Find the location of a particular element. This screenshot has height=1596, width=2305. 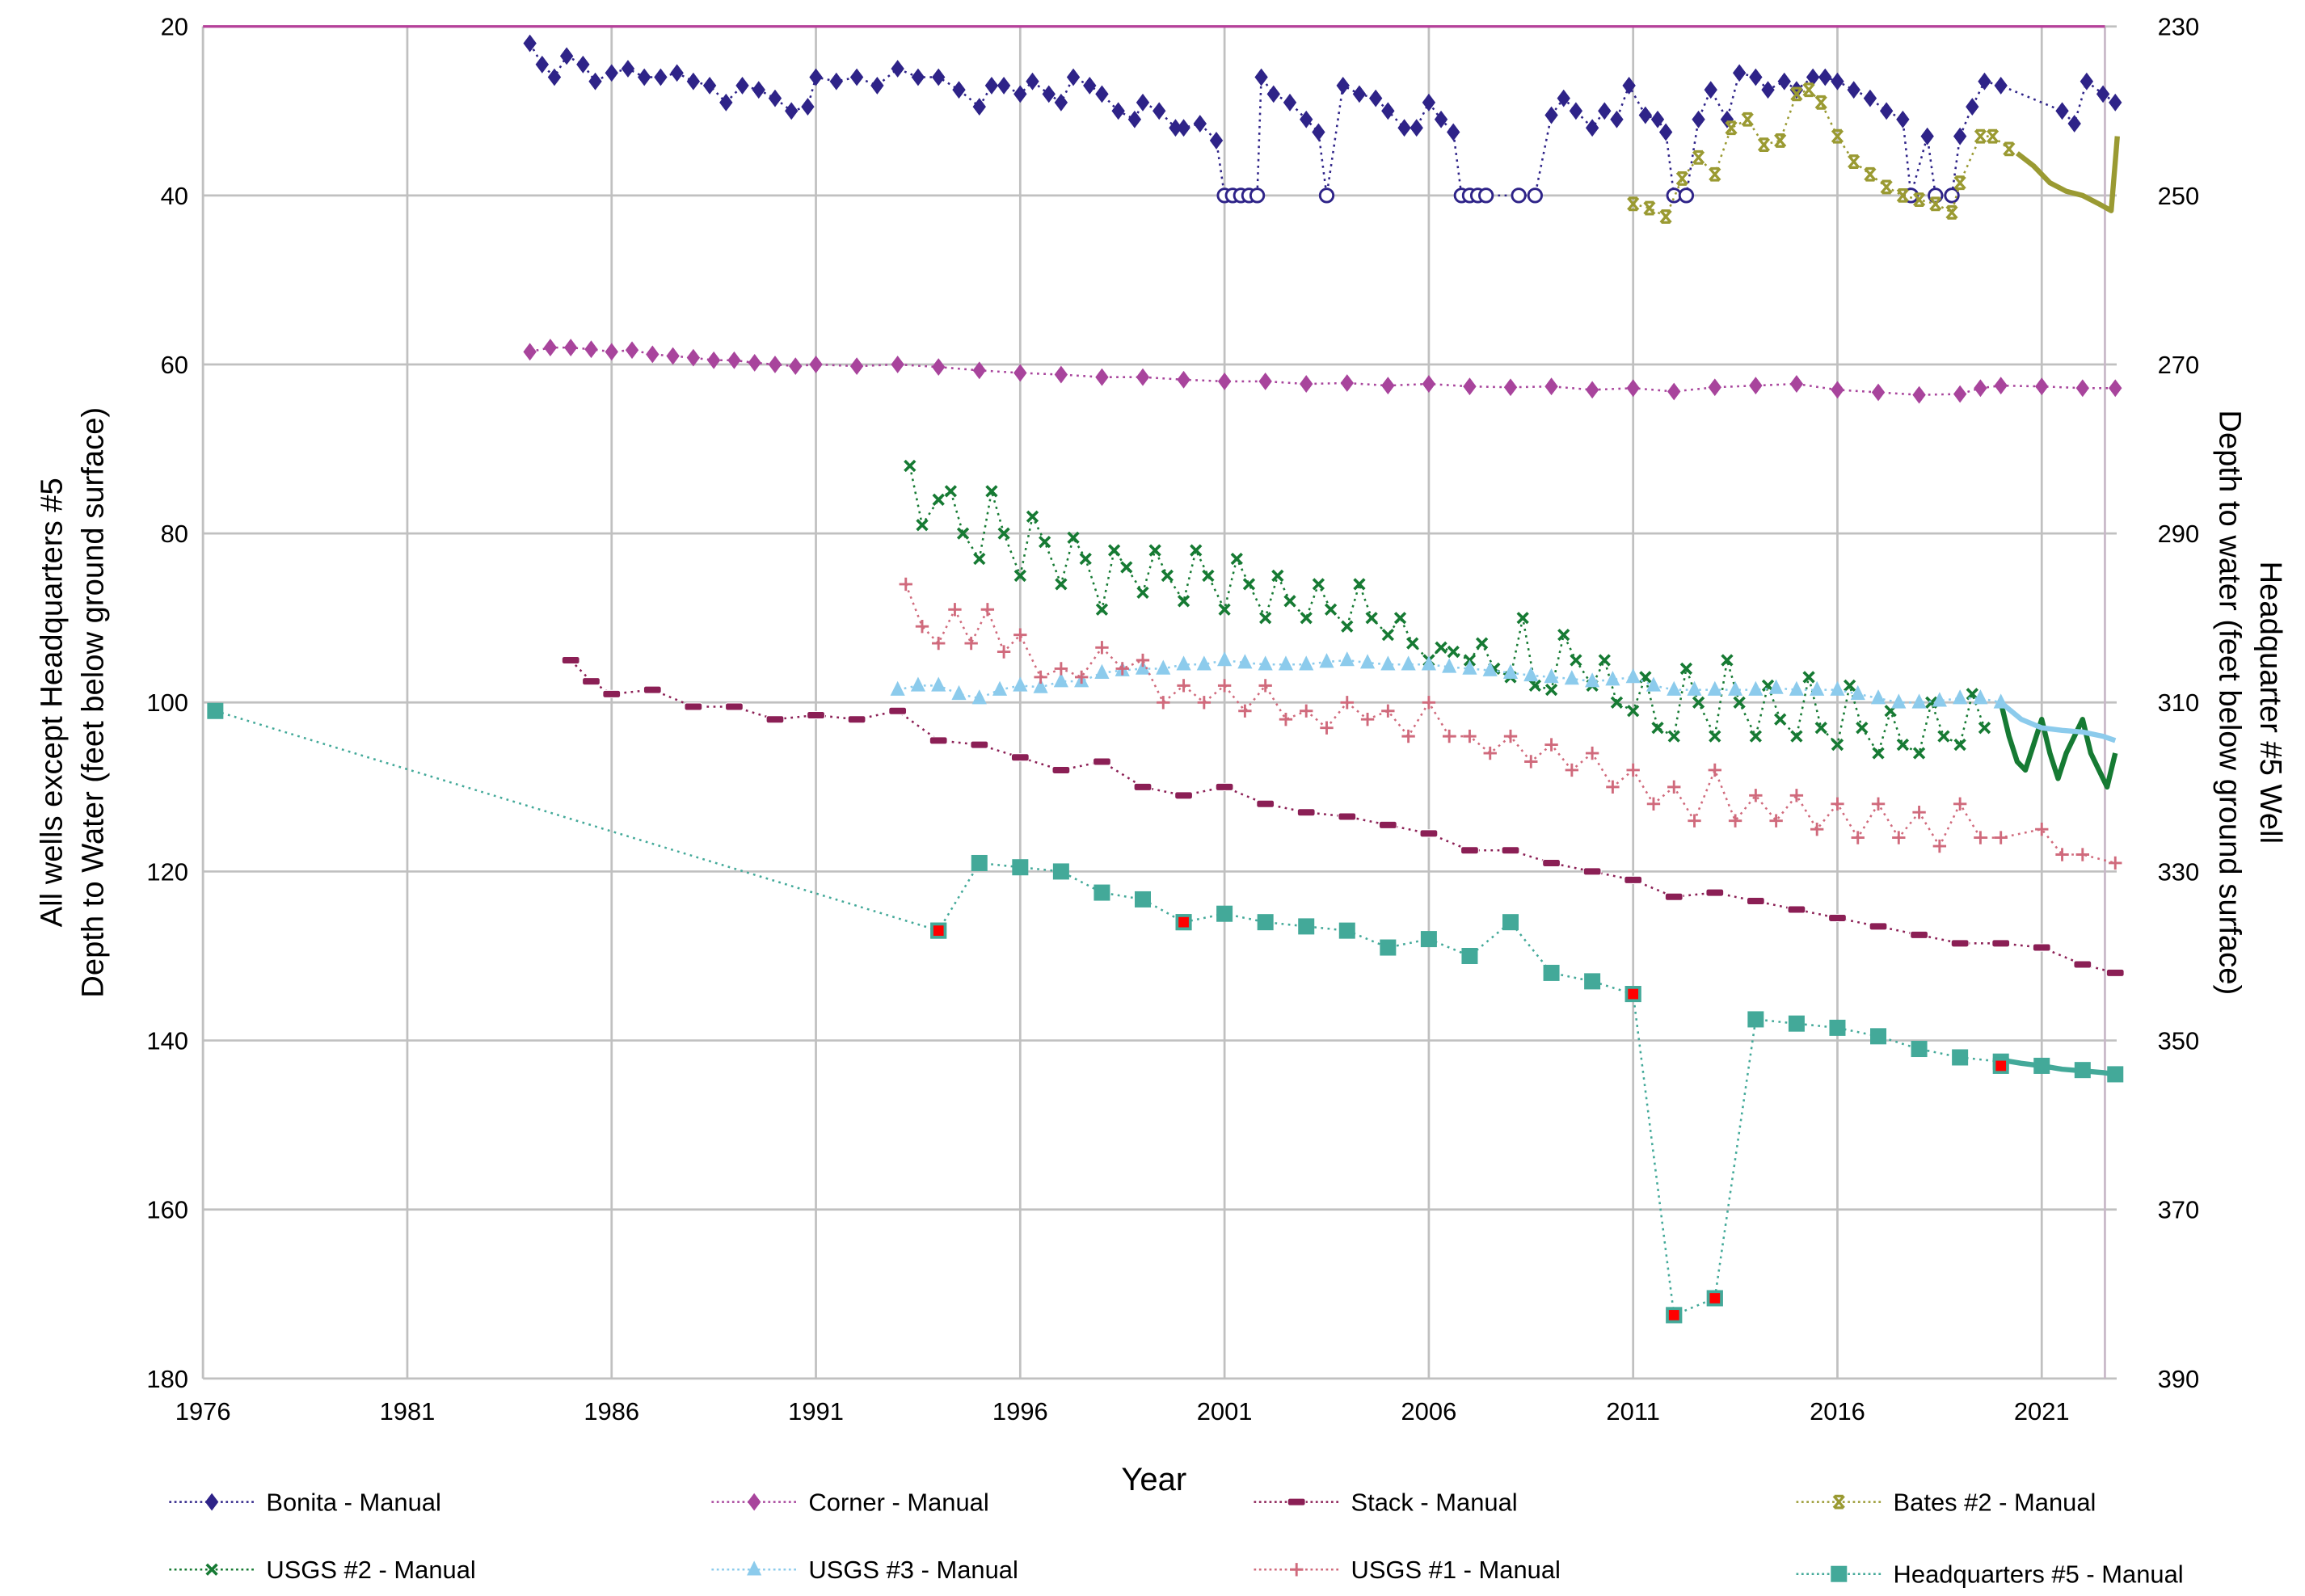

series-connector-line is located at coordinates (1322, 371).